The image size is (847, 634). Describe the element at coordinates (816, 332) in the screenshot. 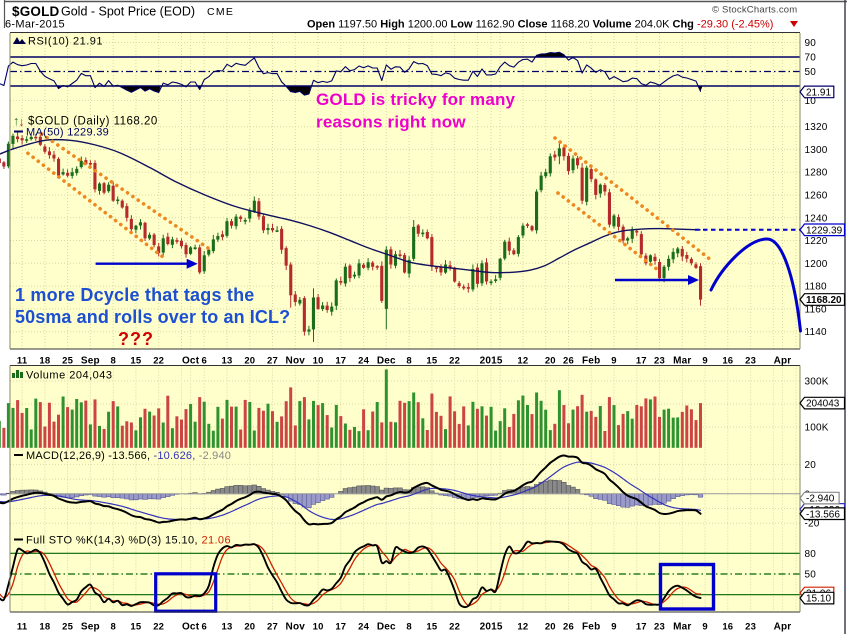

I see `svg-text: 1140` at that location.